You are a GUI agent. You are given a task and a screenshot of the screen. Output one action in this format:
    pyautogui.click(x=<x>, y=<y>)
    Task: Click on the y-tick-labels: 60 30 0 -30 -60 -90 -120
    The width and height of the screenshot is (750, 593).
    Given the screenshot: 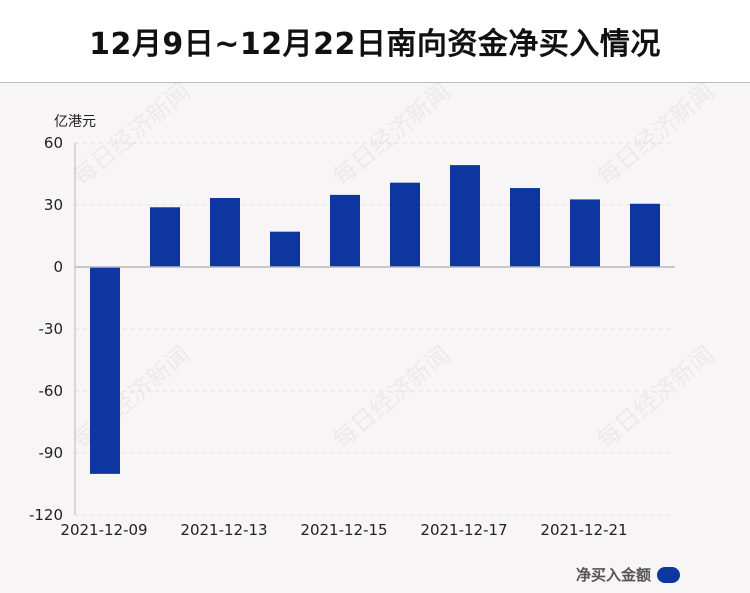 What is the action you would take?
    pyautogui.click(x=46, y=329)
    